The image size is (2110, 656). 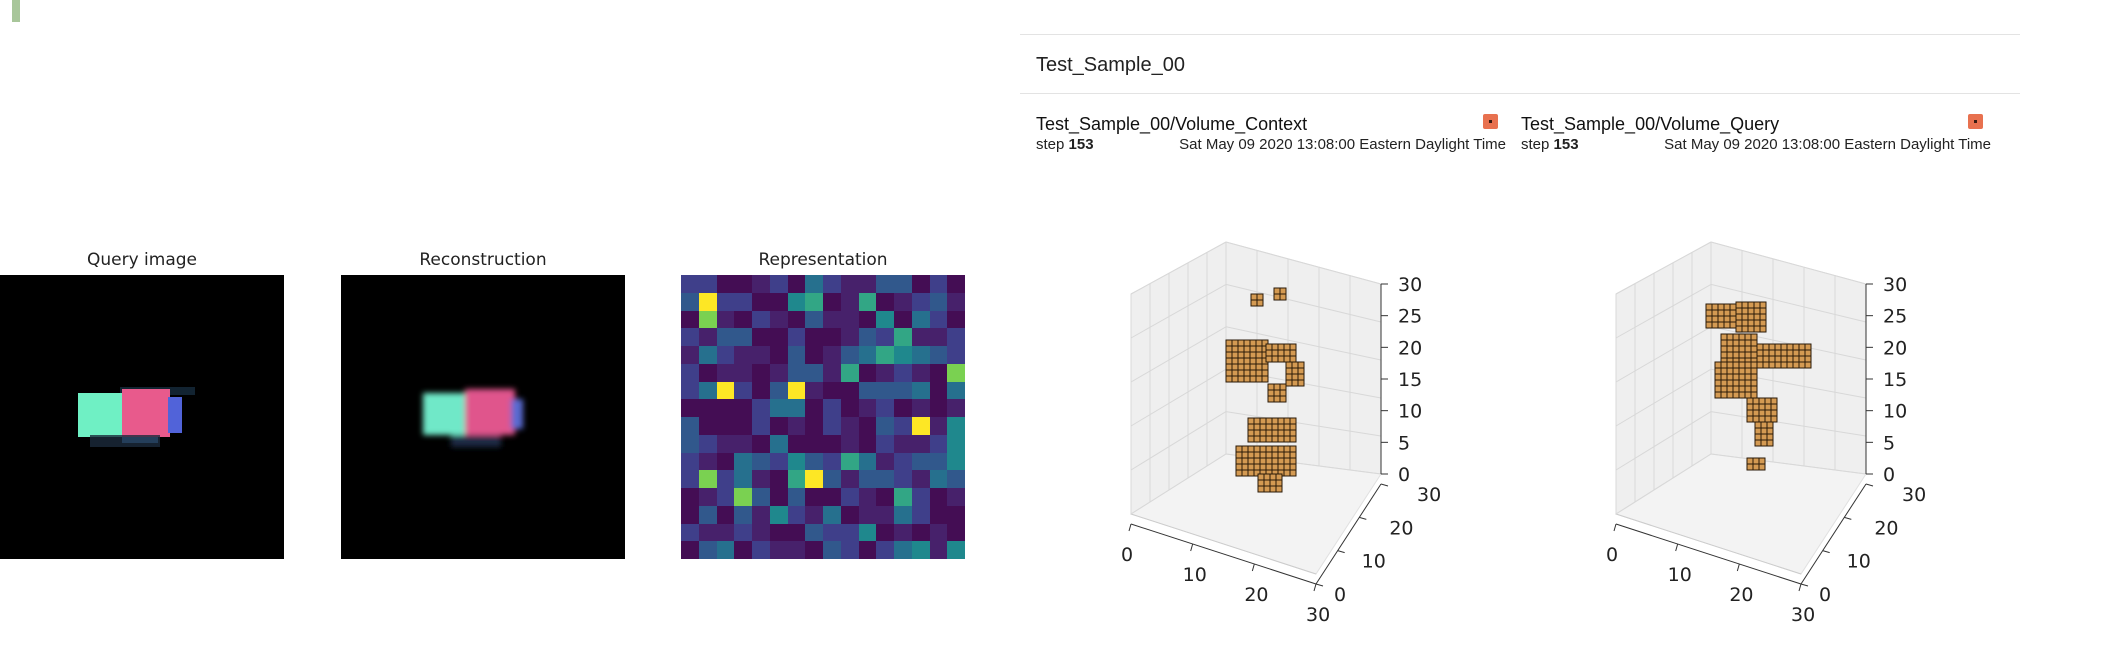 What do you see at coordinates (483, 260) in the screenshot?
I see `subplot-title-reconstruction: Reconstruction` at bounding box center [483, 260].